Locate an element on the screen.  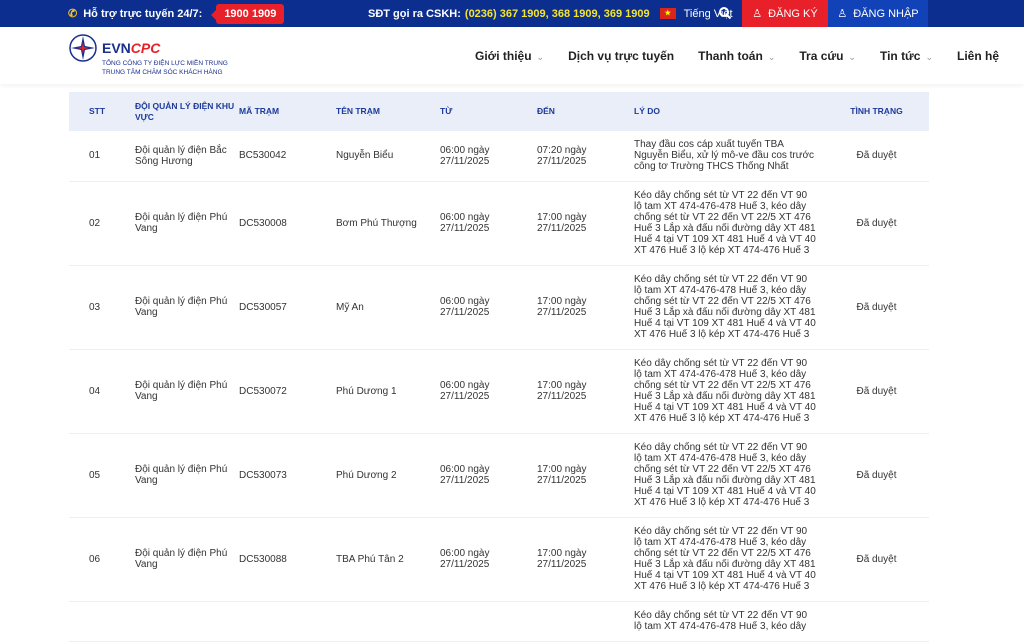
column-header: TÌNH TRẠNG is located at coordinates (876, 111).